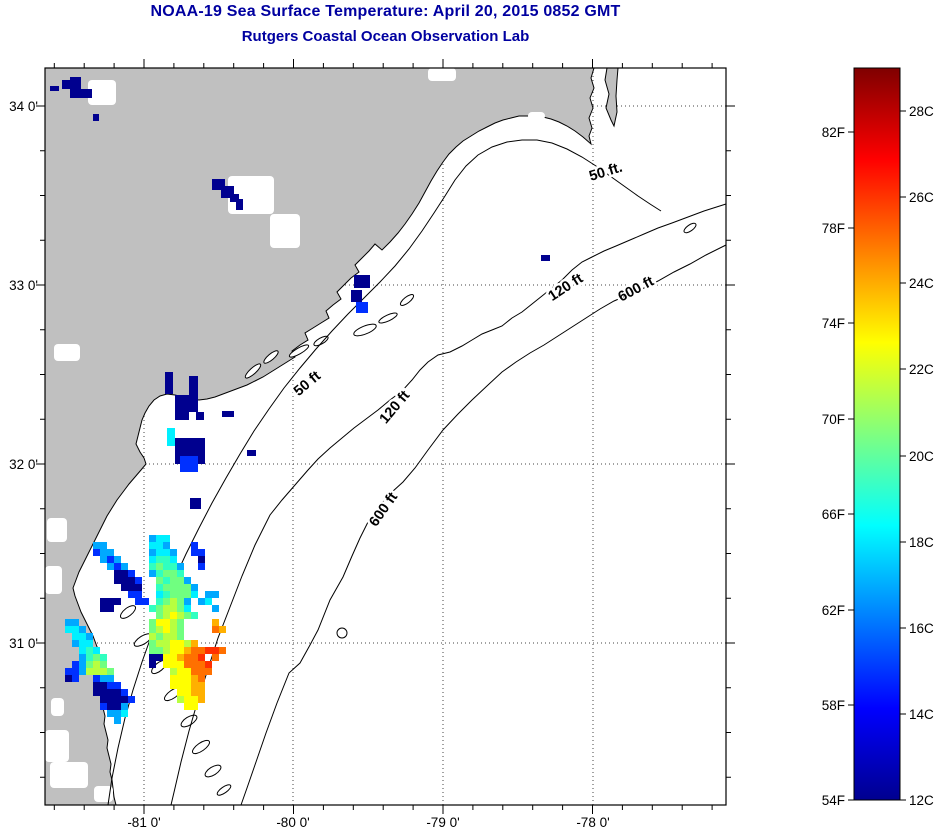 The height and width of the screenshot is (832, 936). I want to click on colorbar-label-celsius: 18C, so click(921, 542).